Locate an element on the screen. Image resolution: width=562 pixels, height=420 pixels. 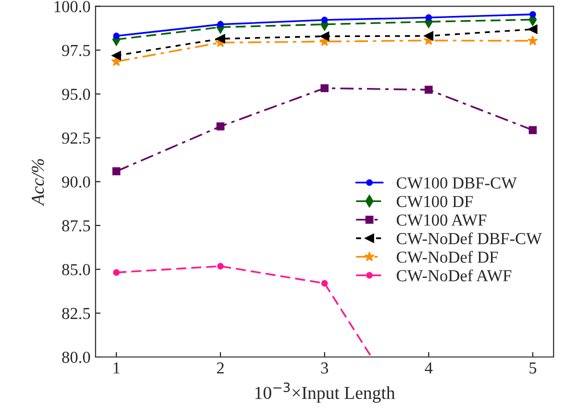
legend-label: CW-NoDef DF is located at coordinates (447, 256).